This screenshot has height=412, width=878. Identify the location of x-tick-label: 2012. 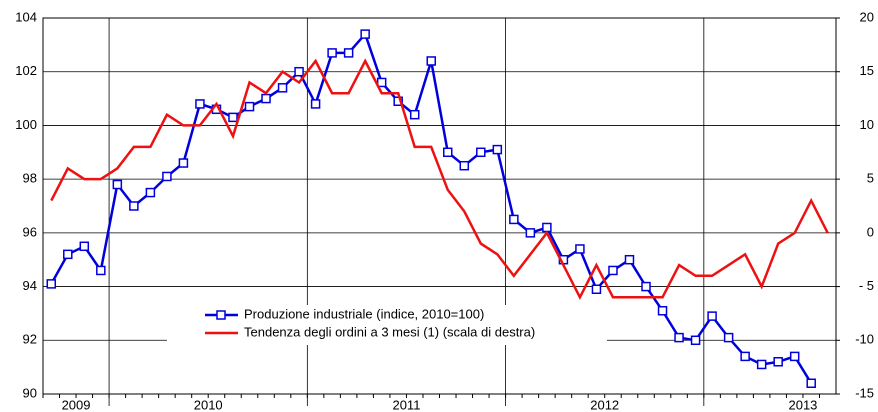
(604, 404).